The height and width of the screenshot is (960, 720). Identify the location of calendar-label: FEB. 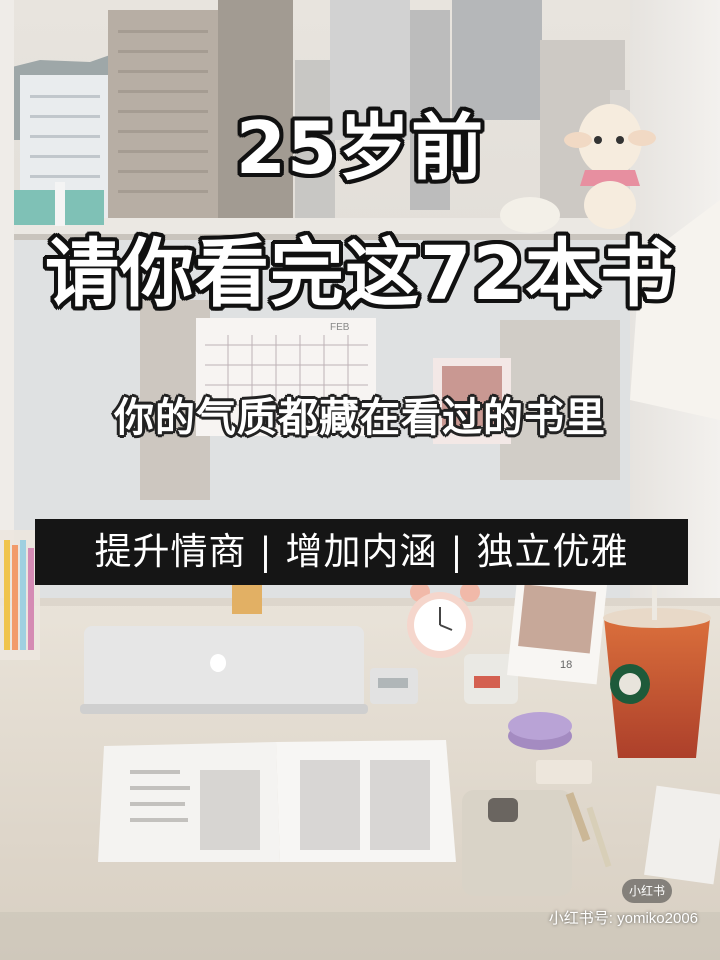
(340, 327).